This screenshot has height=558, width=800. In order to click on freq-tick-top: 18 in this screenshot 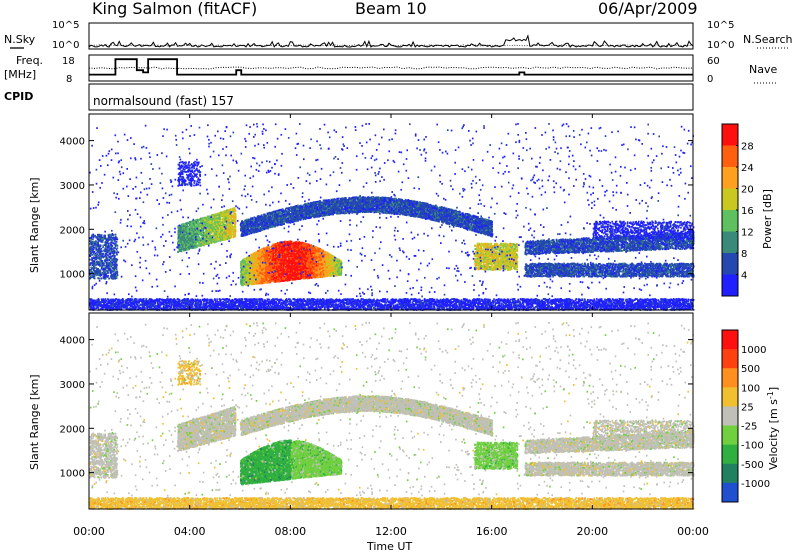, I will do `click(68, 61)`.